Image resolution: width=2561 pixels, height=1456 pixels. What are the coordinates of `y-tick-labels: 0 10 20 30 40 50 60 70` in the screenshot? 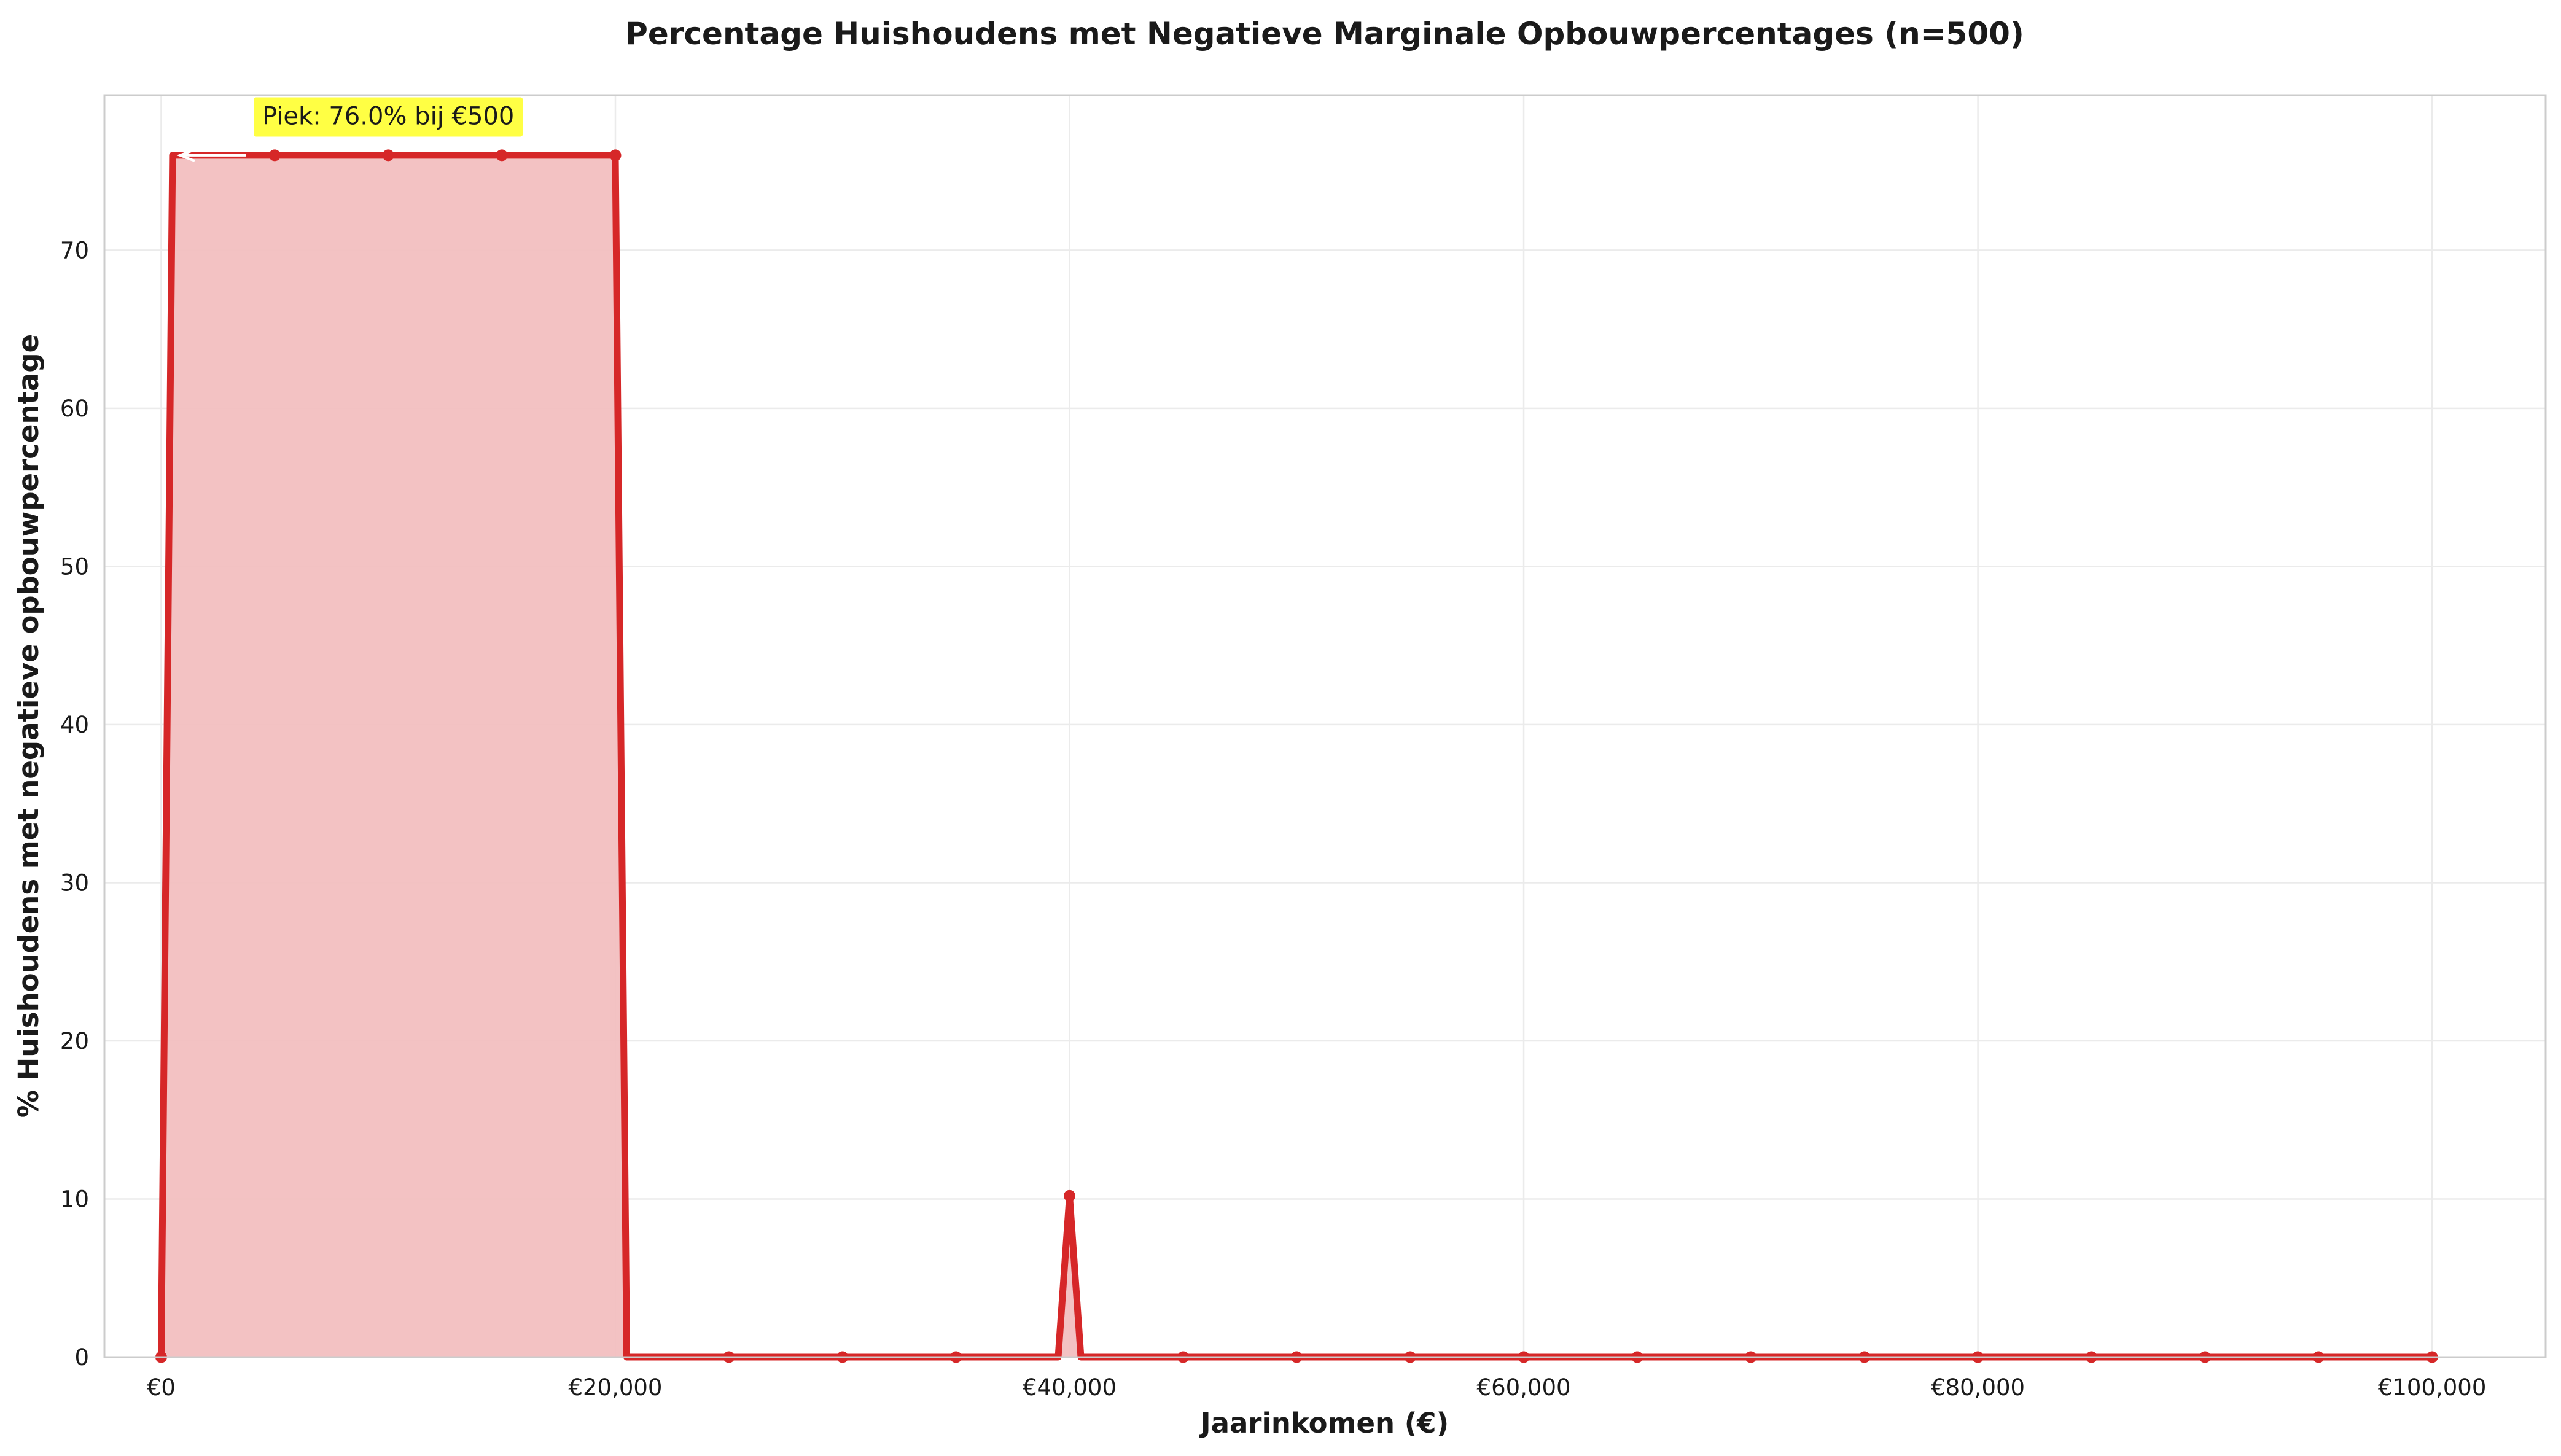 It's located at (74, 804).